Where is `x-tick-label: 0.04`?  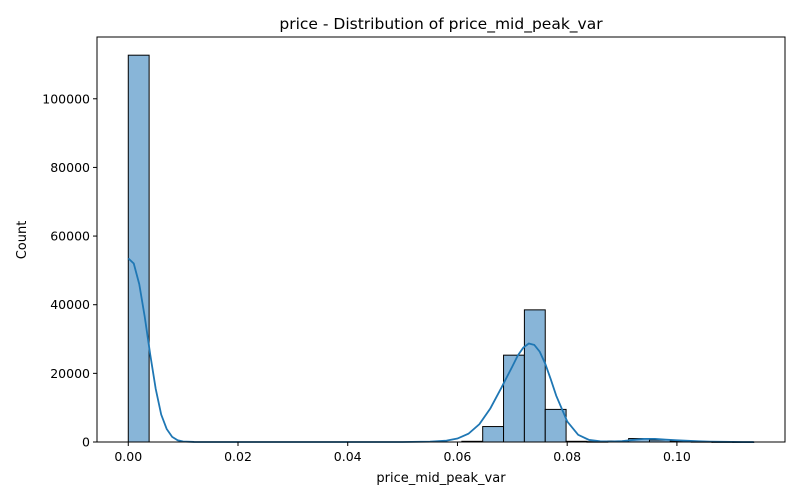
x-tick-label: 0.04 is located at coordinates (348, 456).